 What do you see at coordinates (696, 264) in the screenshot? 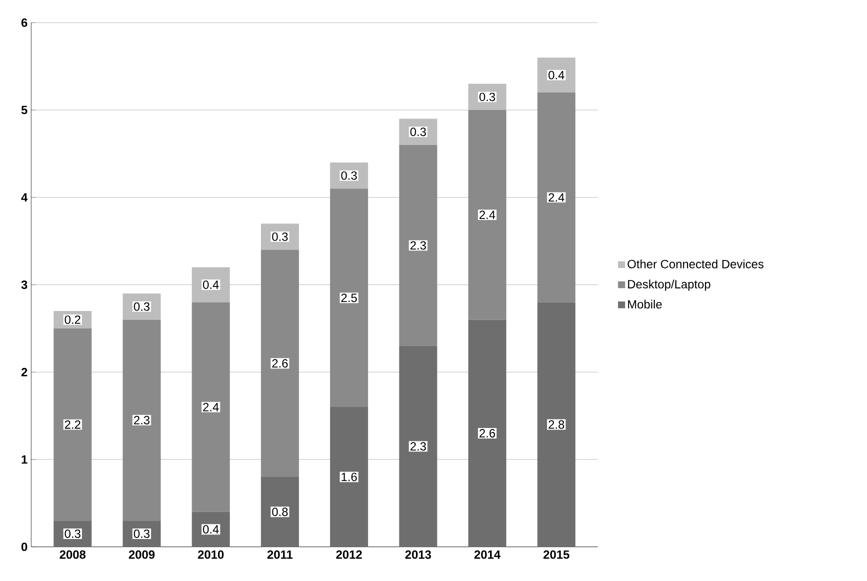
I see `legend-label: Other Connected Devices` at bounding box center [696, 264].